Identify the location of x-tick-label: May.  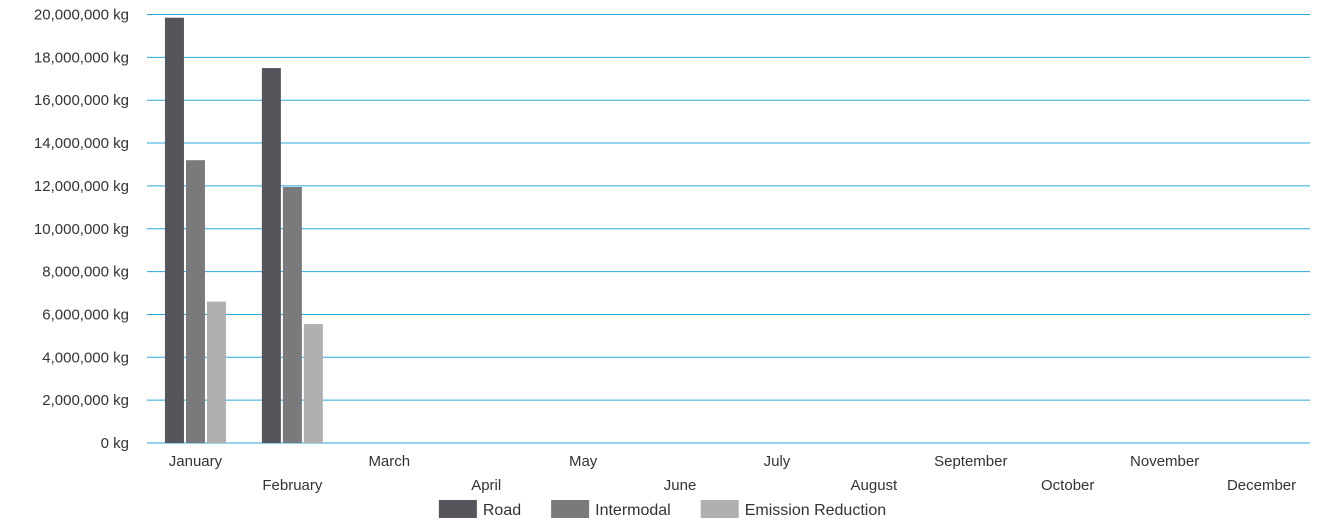
(583, 461).